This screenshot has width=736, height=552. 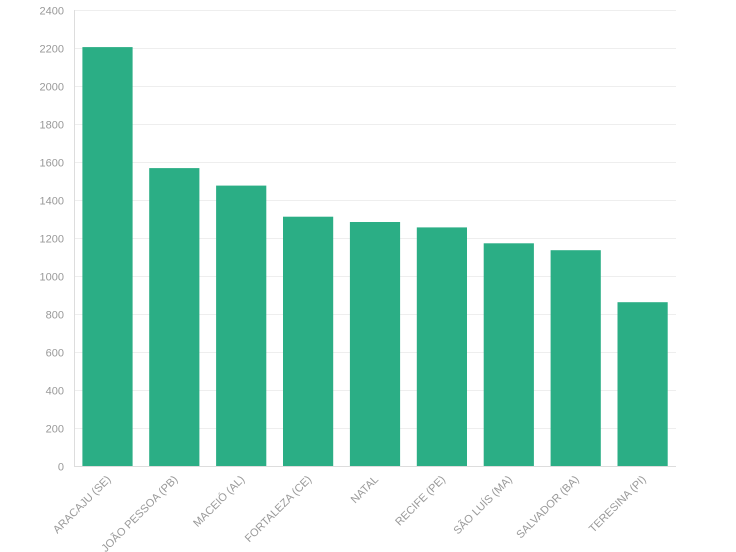 I want to click on x-category-label: FORTALEZA (CE), so click(x=278, y=509).